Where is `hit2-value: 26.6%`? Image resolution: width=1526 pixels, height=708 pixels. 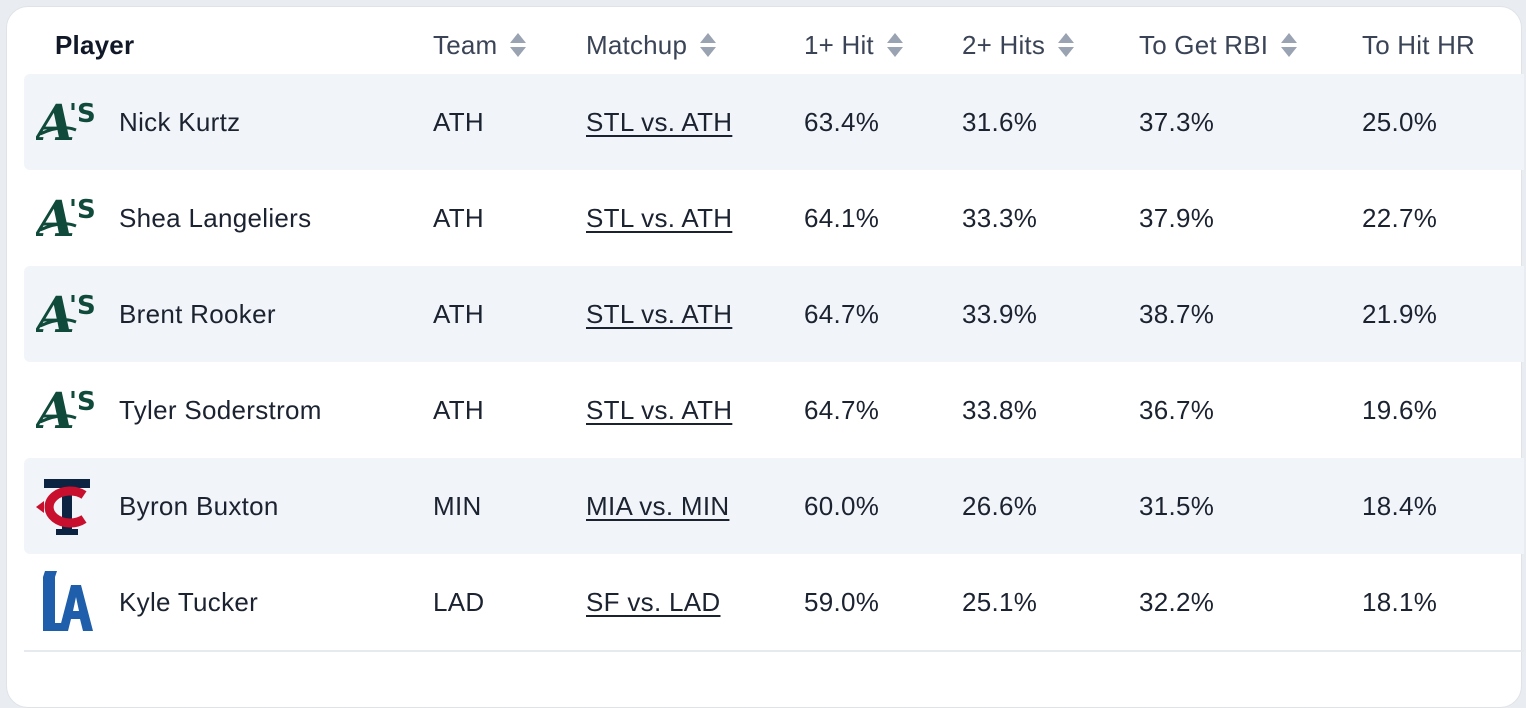
hit2-value: 26.6% is located at coordinates (1000, 505).